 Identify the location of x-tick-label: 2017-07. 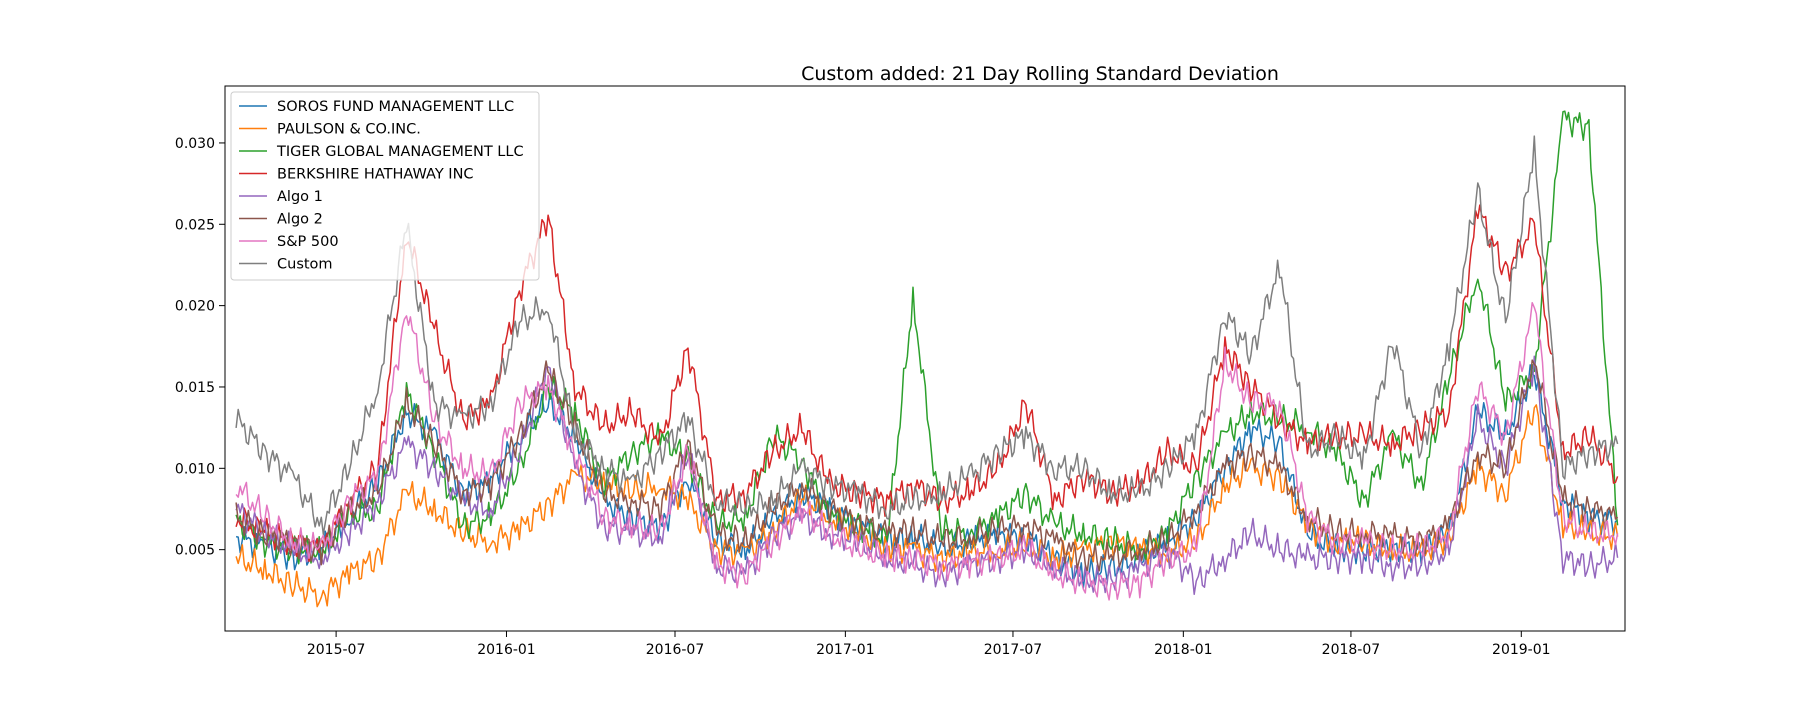
(1013, 650).